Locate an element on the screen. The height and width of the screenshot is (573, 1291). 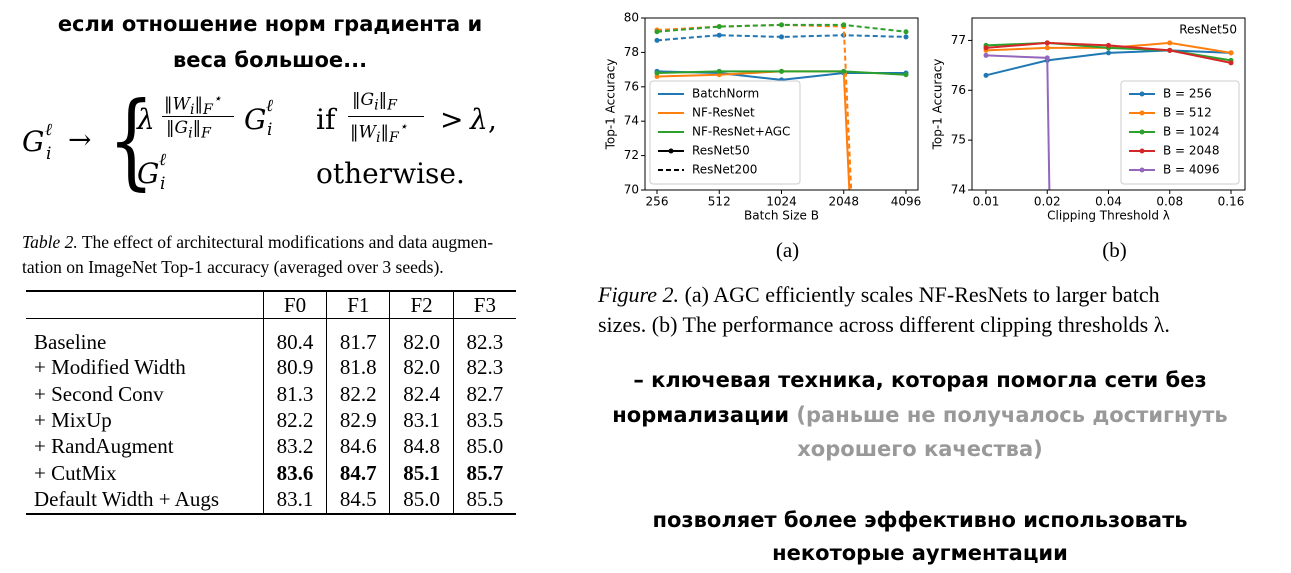
caption-label: Table 2. is located at coordinates (50, 242).